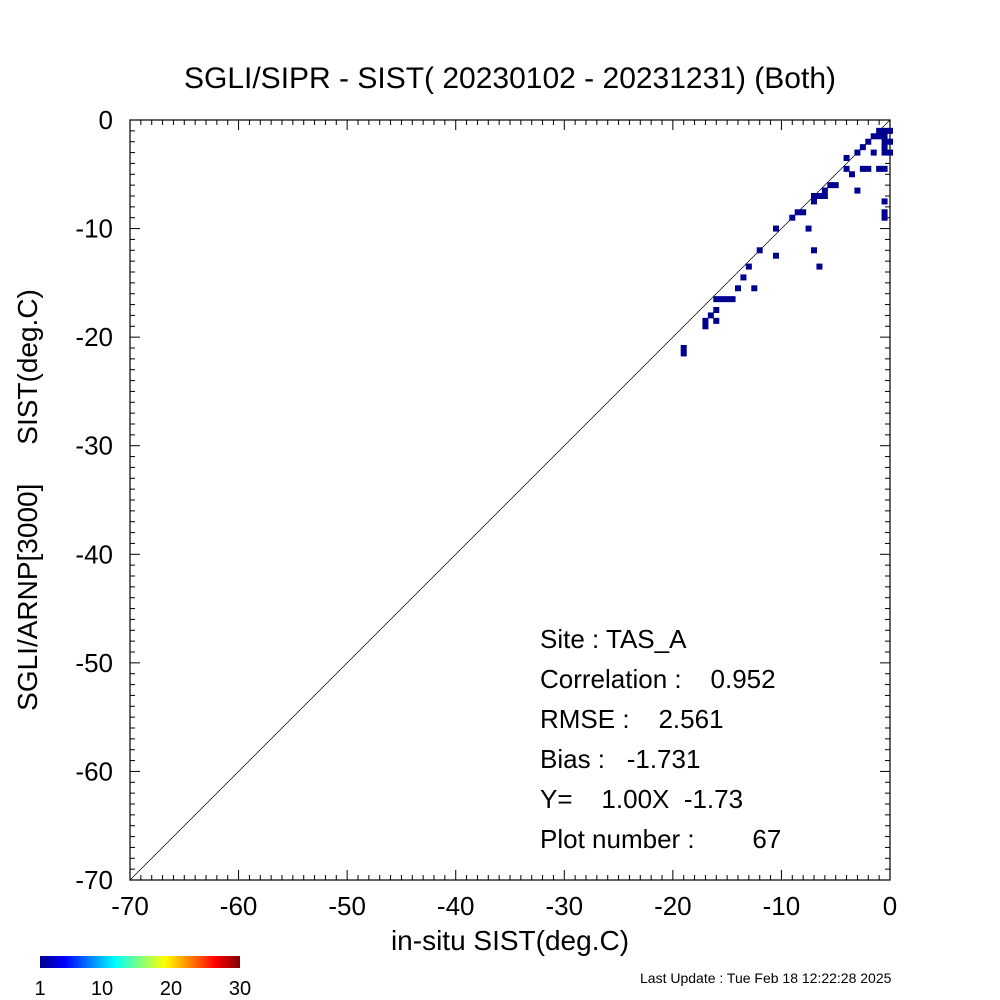  What do you see at coordinates (632, 719) in the screenshot?
I see `stat-rmse: RMSE : 2.561` at bounding box center [632, 719].